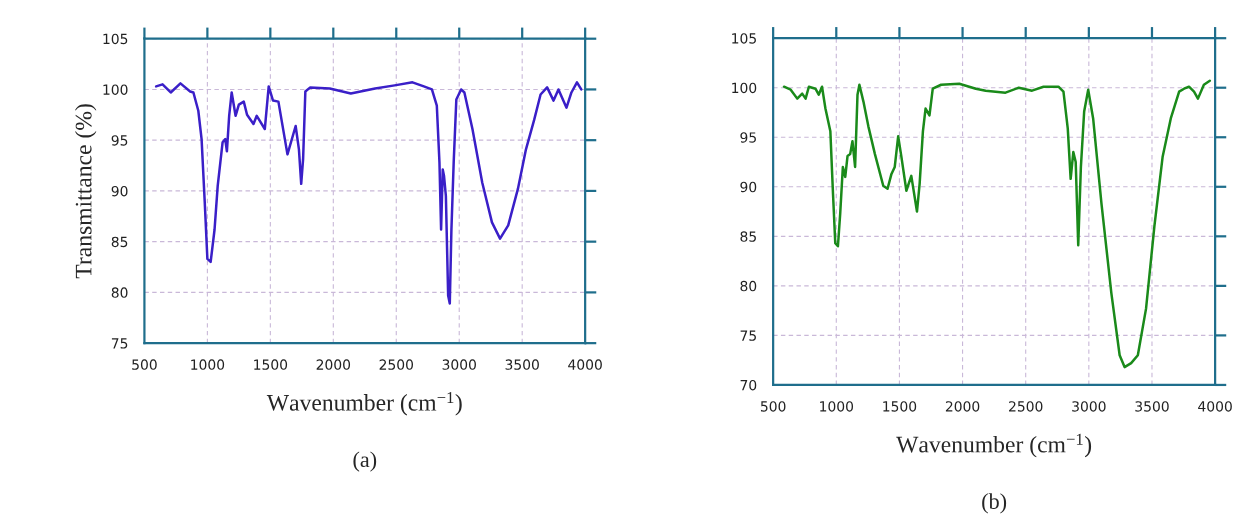 This screenshot has width=1245, height=516. Describe the element at coordinates (368, 193) in the screenshot. I see `line-series` at that location.